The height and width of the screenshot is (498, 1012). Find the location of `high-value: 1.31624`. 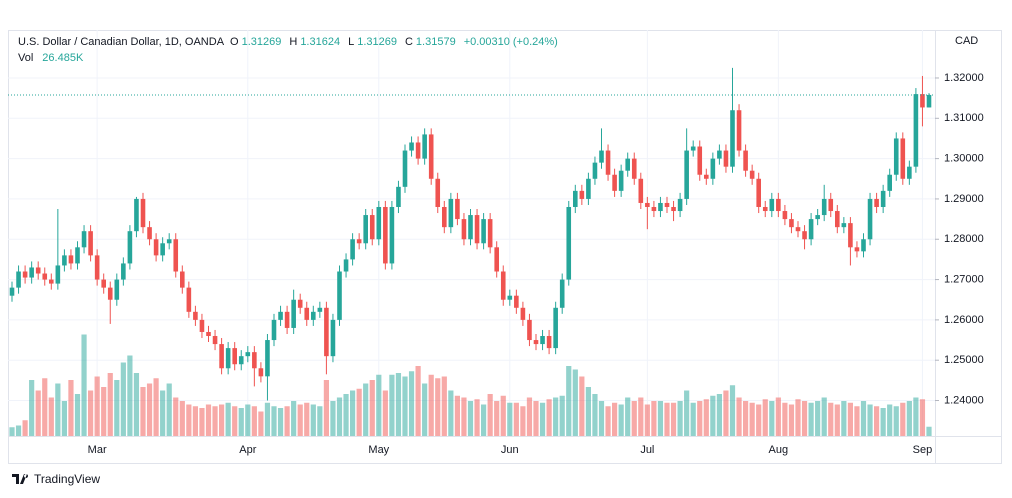

high-value: 1.31624 is located at coordinates (320, 42).